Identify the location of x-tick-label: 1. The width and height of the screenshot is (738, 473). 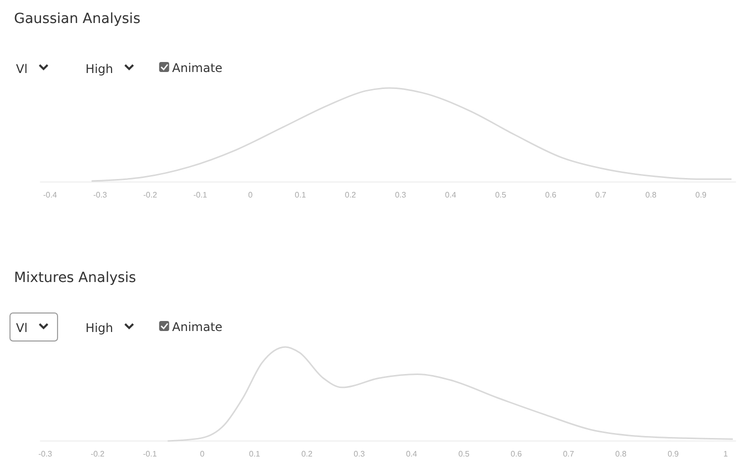
(725, 454).